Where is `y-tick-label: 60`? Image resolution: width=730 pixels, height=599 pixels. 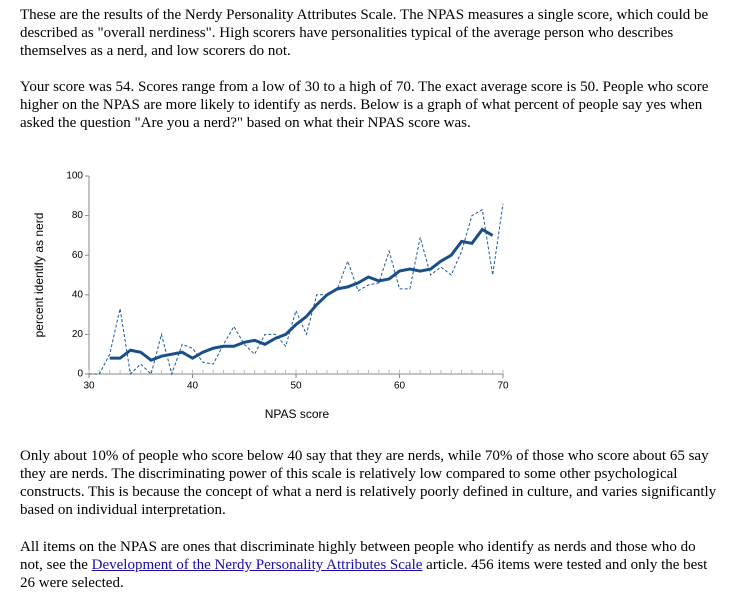 y-tick-label: 60 is located at coordinates (78, 255).